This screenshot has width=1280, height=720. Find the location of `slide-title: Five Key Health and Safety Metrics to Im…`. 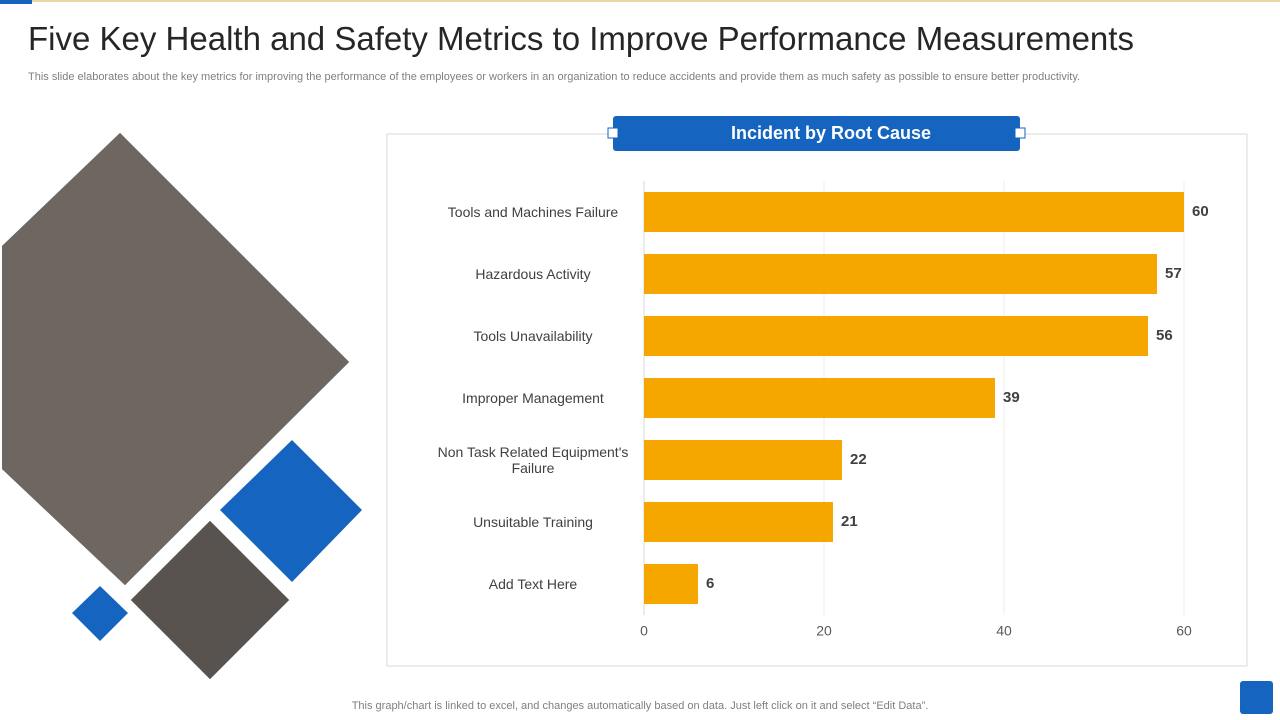

slide-title: Five Key Health and Safety Metrics to Im… is located at coordinates (581, 38).